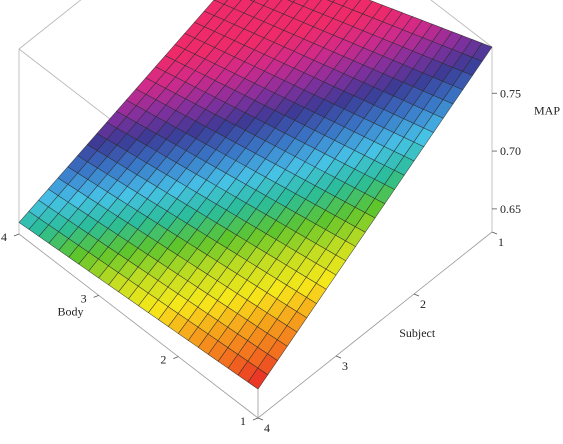  Describe the element at coordinates (510, 151) in the screenshot. I see `map-tick-label: 0.70` at that location.